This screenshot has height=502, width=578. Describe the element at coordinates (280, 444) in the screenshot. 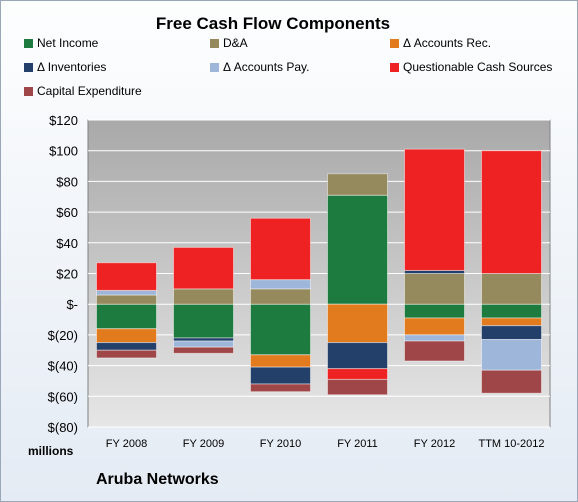

I see `x-tick-label: FY 2010` at that location.